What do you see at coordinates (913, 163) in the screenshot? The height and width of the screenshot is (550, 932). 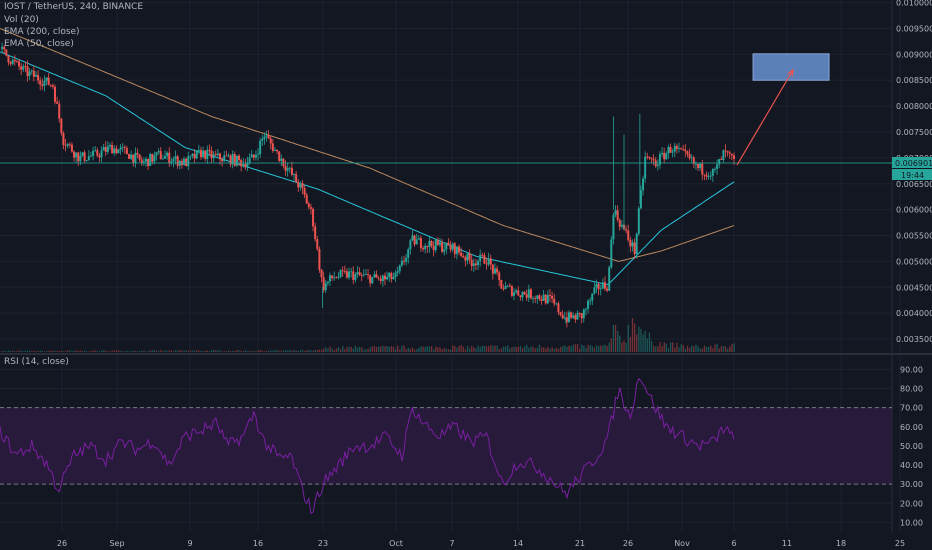 I see `last-price-label: 0.006901` at bounding box center [913, 163].